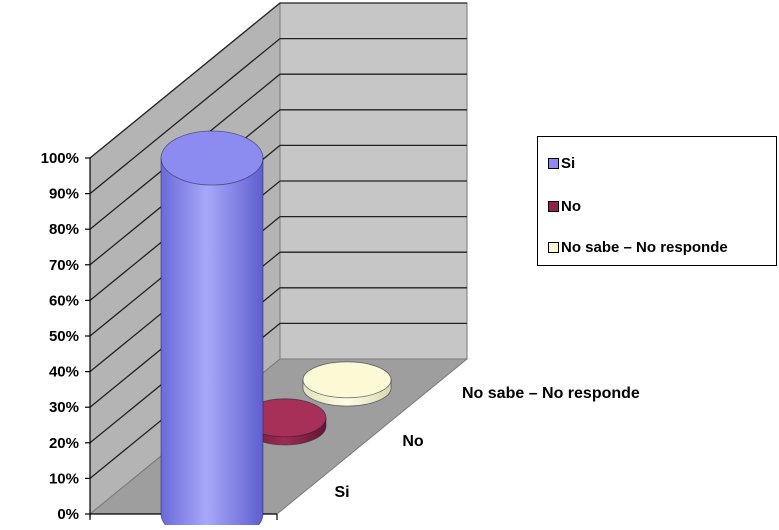 The image size is (779, 530). Describe the element at coordinates (60, 158) in the screenshot. I see `y-tick-label: 100%` at that location.